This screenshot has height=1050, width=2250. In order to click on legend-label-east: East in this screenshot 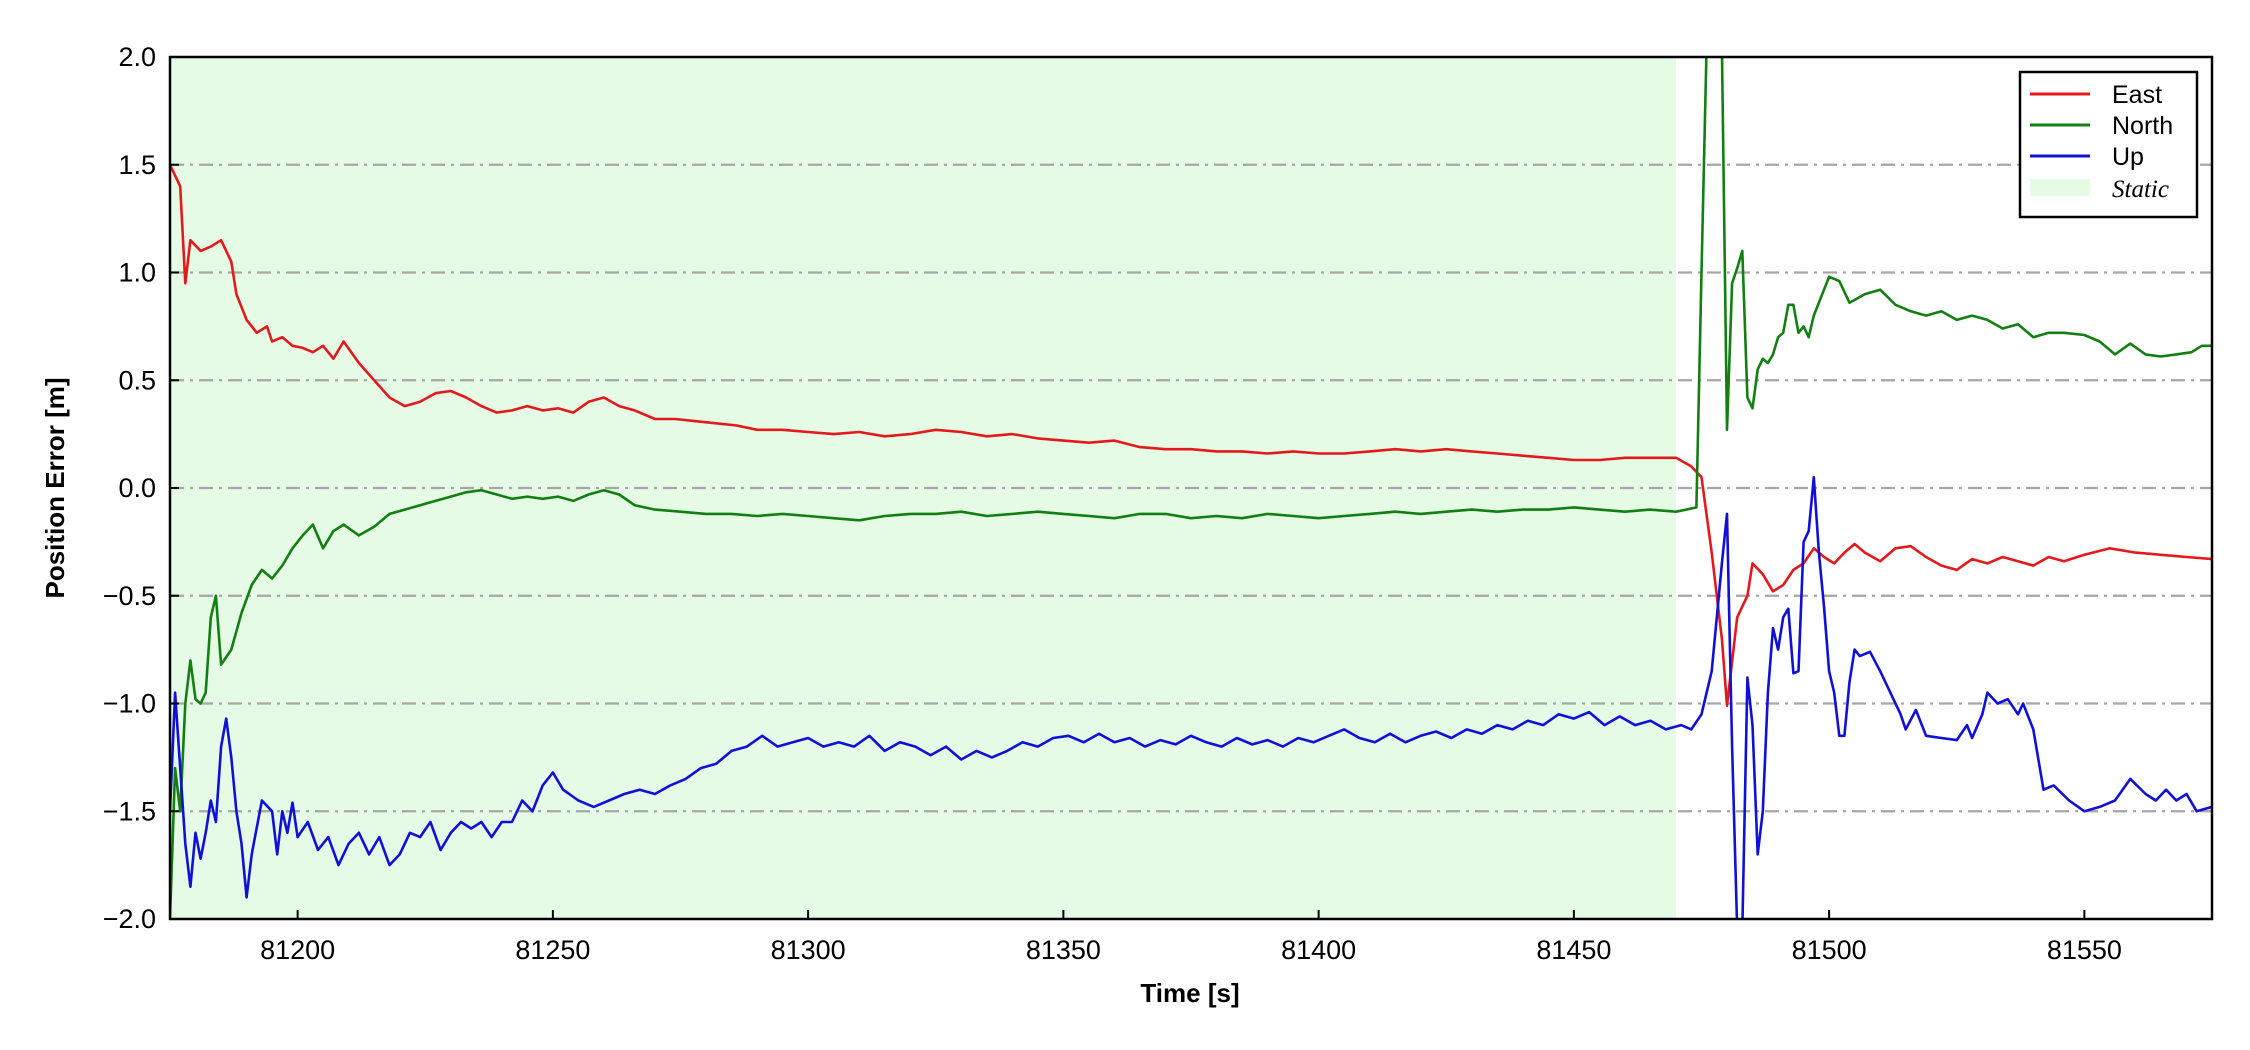, I will do `click(2137, 95)`.